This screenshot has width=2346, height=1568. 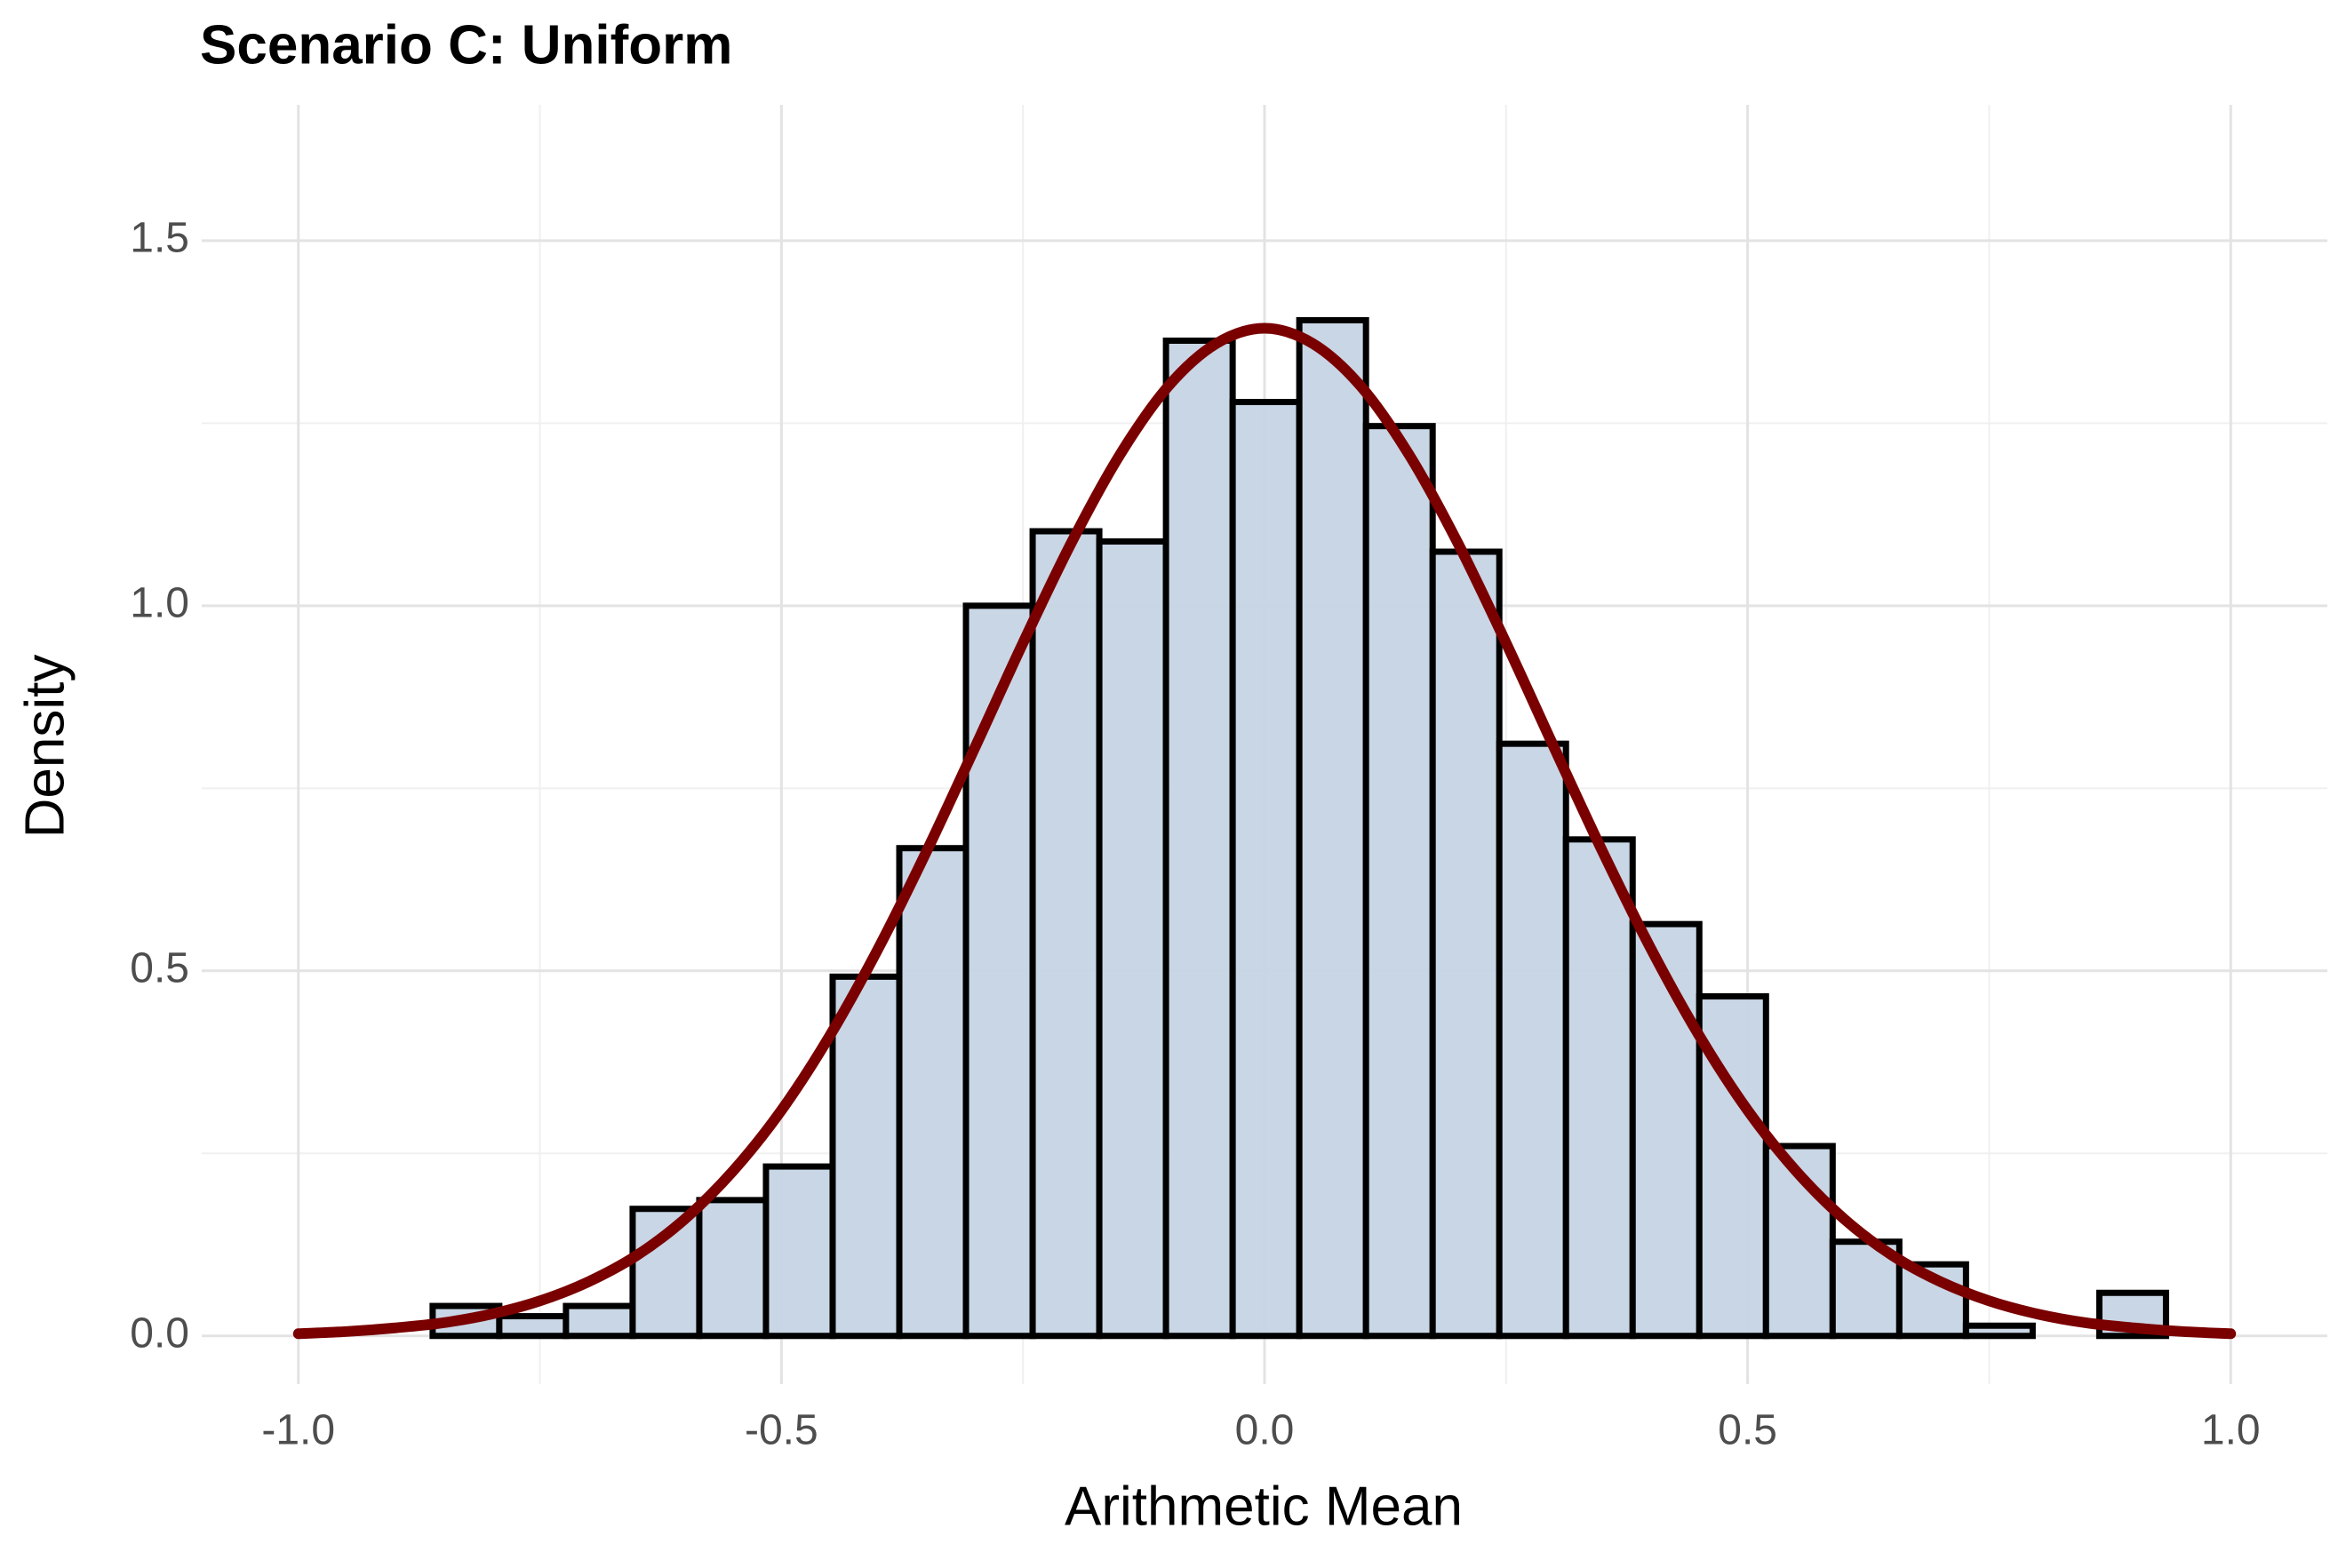 I want to click on chart-title: Scenario C: Uniform, so click(x=466, y=45).